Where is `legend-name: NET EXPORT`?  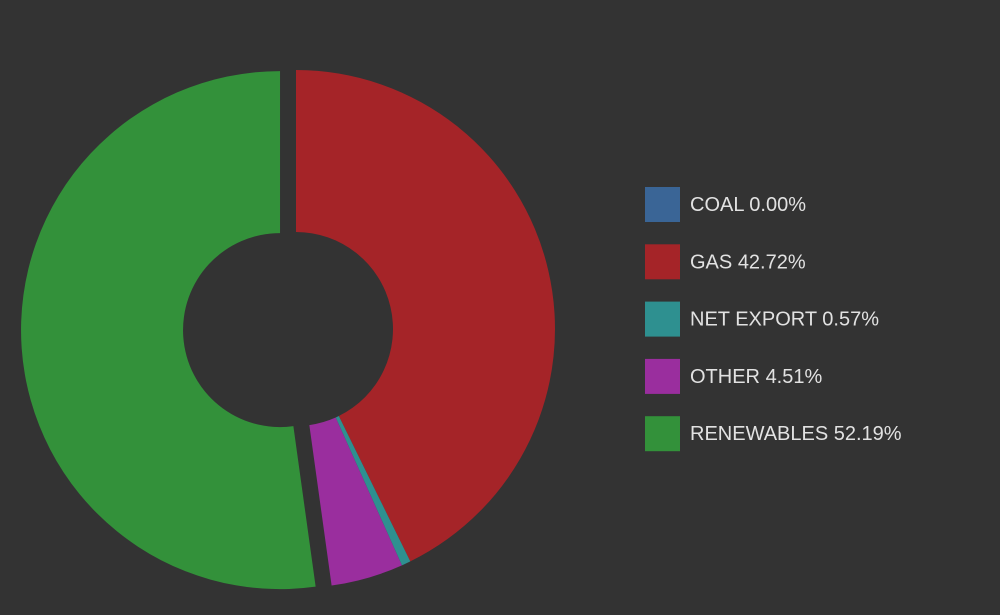 legend-name: NET EXPORT is located at coordinates (753, 320).